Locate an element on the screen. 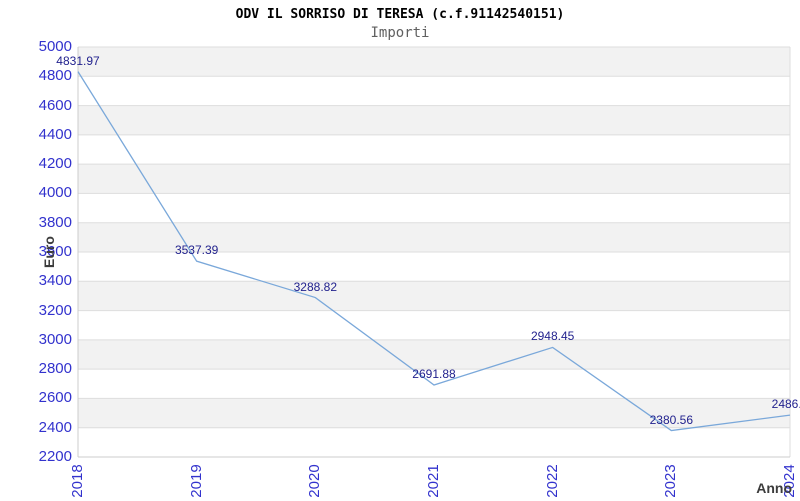 This screenshot has height=501, width=800. y-tick-label: 3000 is located at coordinates (55, 339).